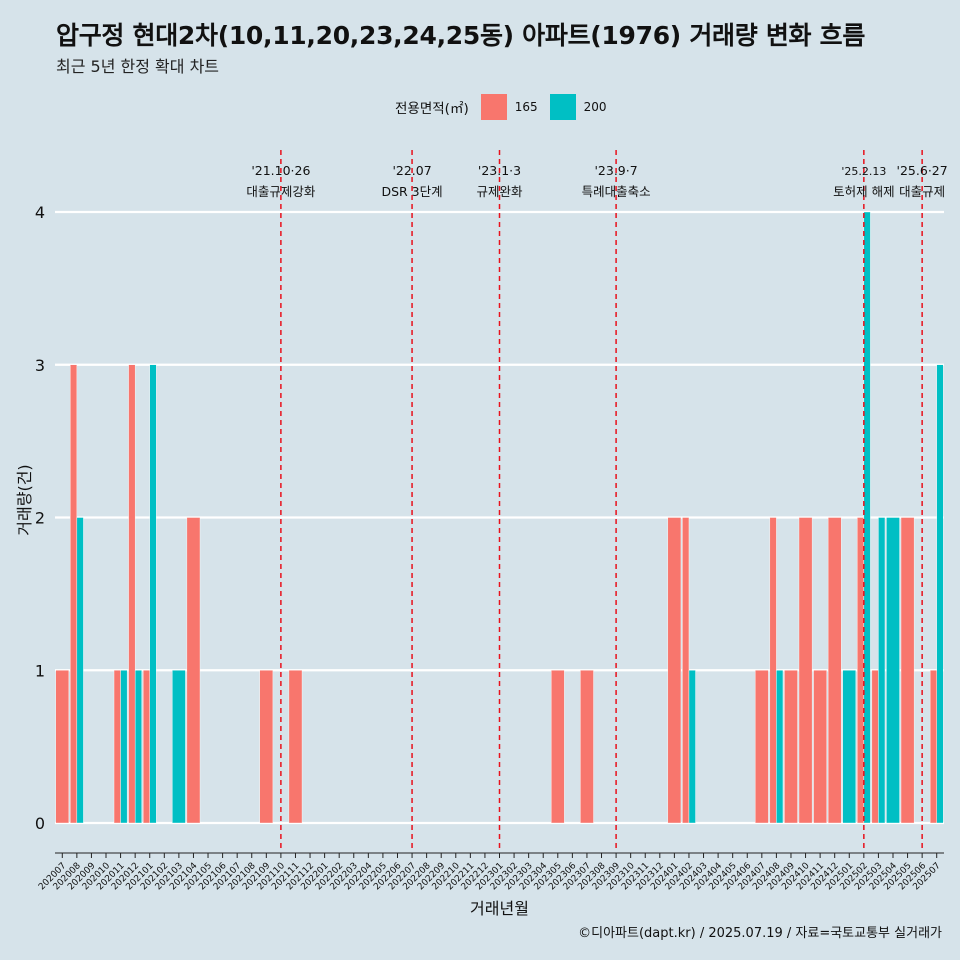 The height and width of the screenshot is (960, 960). I want to click on event-name-label: 대출규제강화, so click(281, 191).